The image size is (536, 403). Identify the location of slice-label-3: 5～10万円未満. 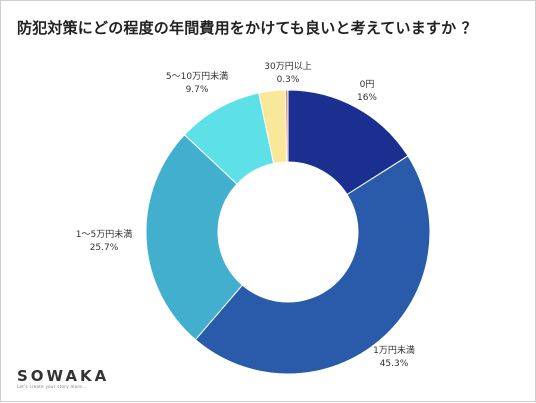
(197, 76).